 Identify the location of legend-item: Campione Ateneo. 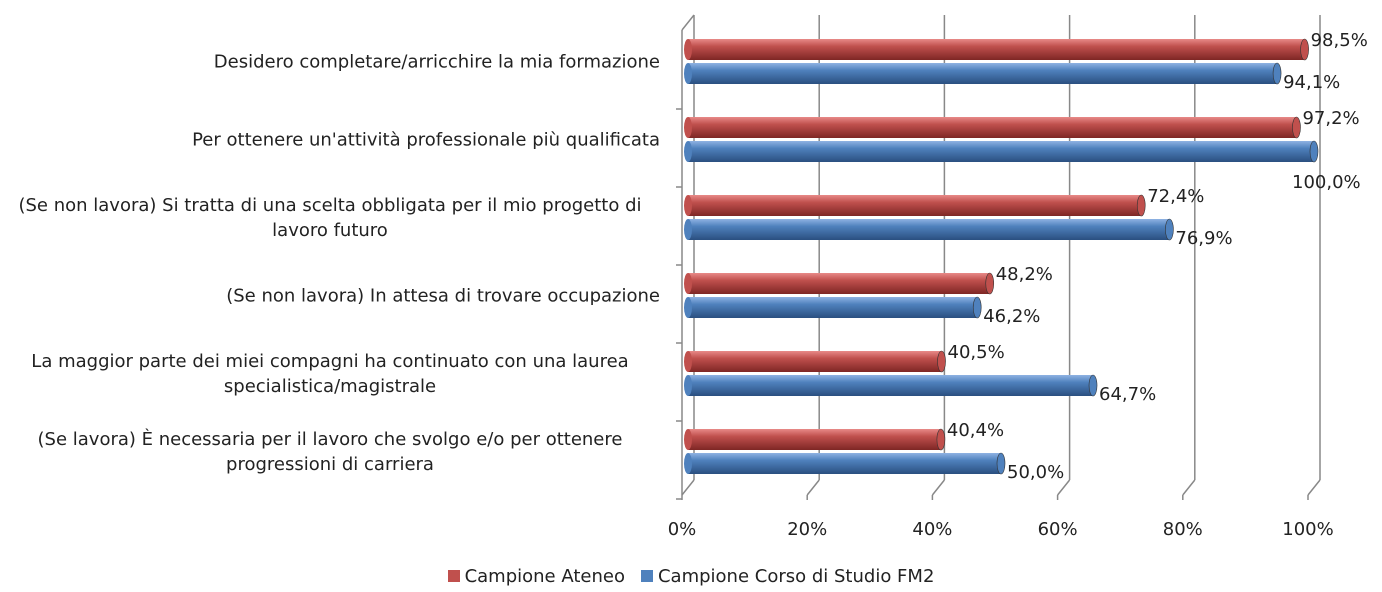
(536, 576).